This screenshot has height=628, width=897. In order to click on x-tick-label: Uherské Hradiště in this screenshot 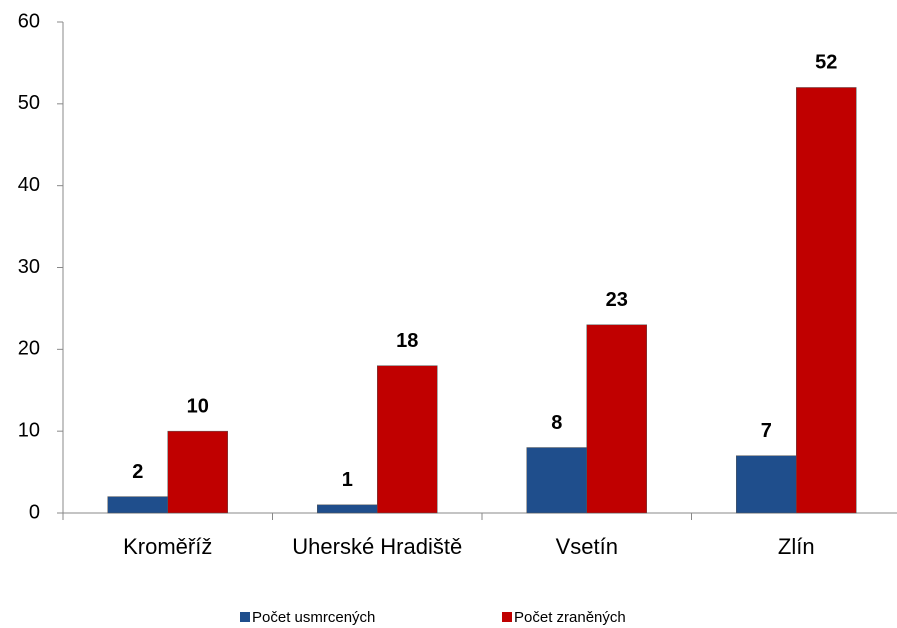, I will do `click(377, 546)`.